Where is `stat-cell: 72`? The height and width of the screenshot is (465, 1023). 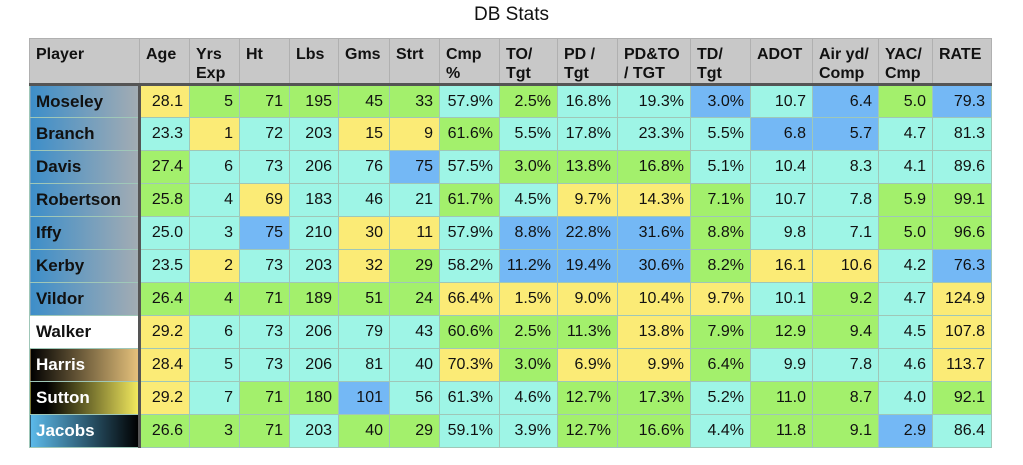
stat-cell: 72 is located at coordinates (264, 134).